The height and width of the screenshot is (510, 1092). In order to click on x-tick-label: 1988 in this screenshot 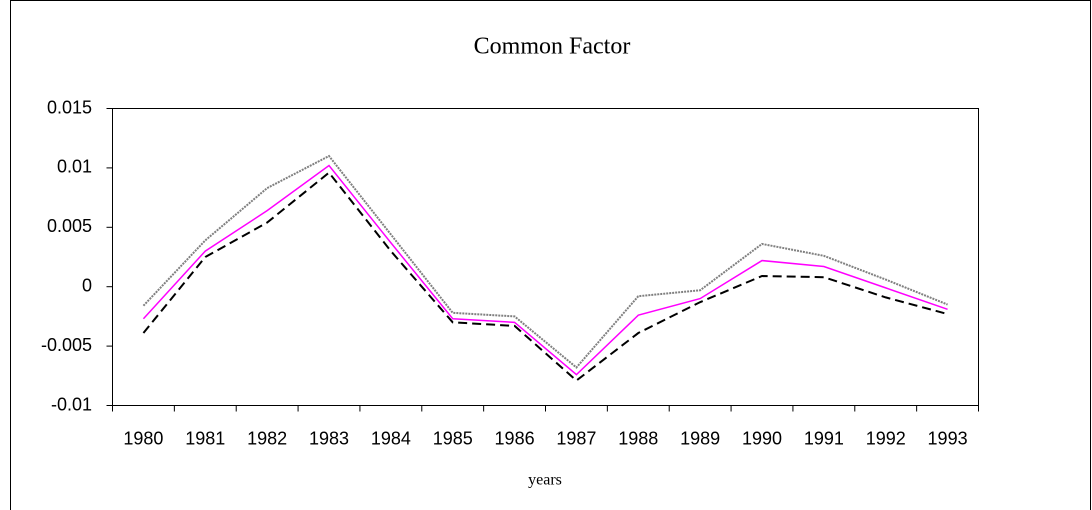, I will do `click(638, 438)`.